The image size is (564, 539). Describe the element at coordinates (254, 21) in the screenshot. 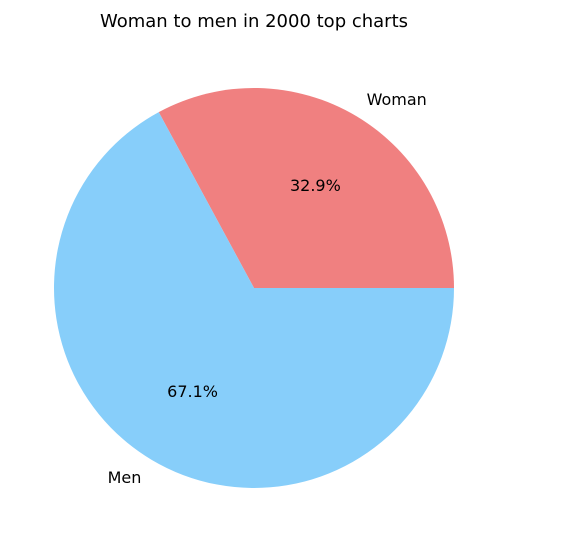

I see `chart-title: Woman to men in 2000 top charts` at that location.